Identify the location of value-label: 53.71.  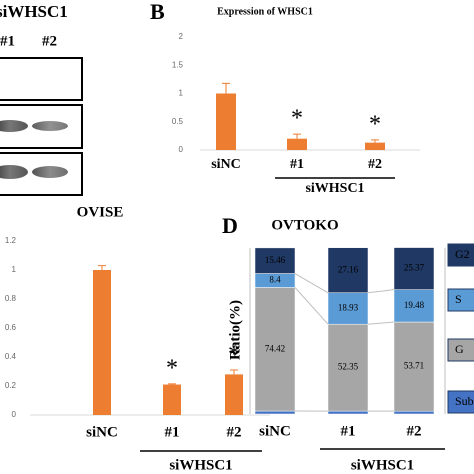
(414, 366).